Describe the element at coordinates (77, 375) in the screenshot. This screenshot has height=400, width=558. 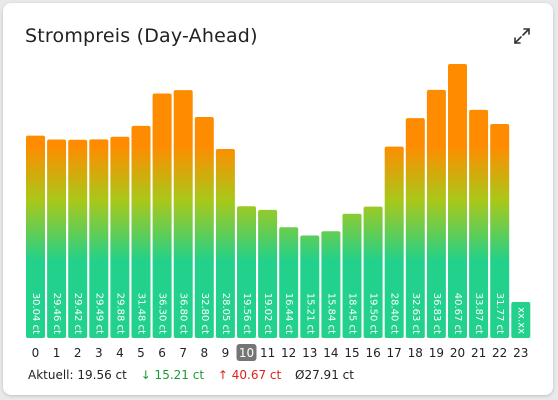
I see `current-price: Aktuell: 19.56 ct` at that location.